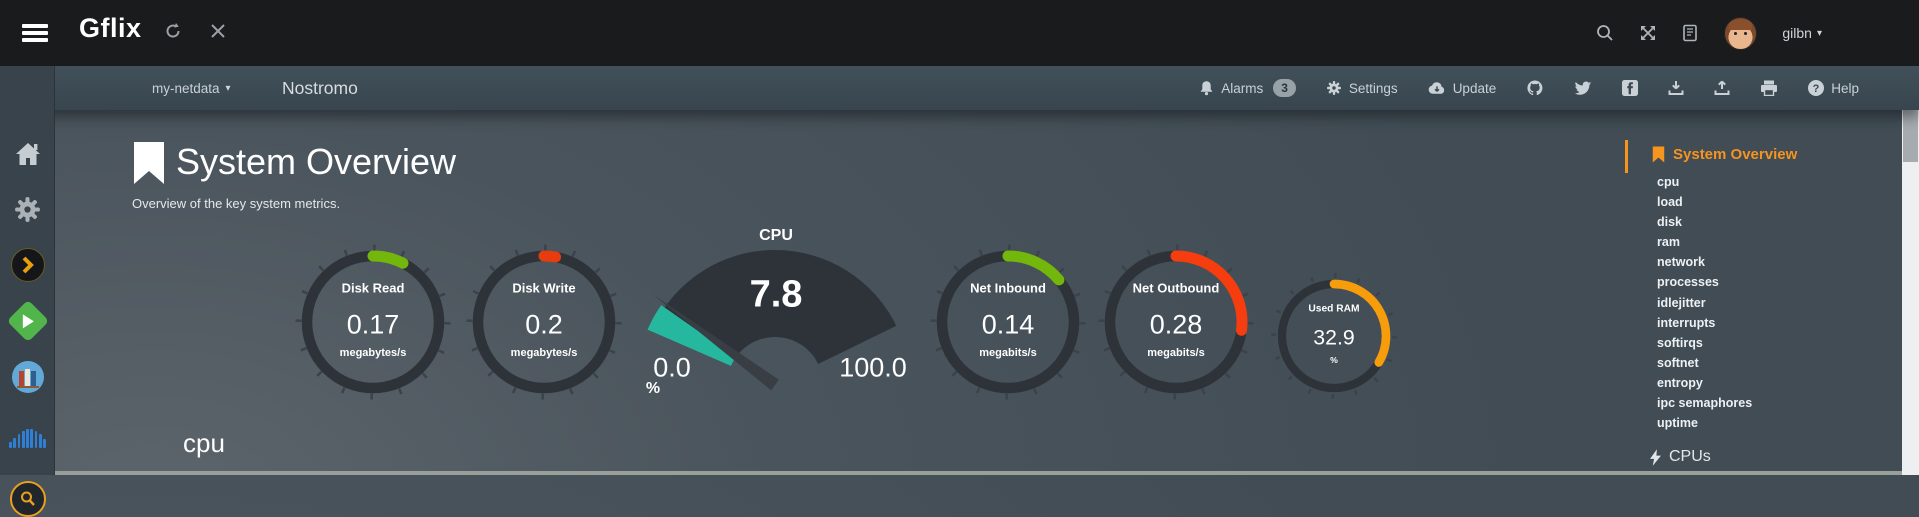 Image resolution: width=1919 pixels, height=517 pixels. Describe the element at coordinates (35, 33) in the screenshot. I see `hamburger-menu-icon` at that location.